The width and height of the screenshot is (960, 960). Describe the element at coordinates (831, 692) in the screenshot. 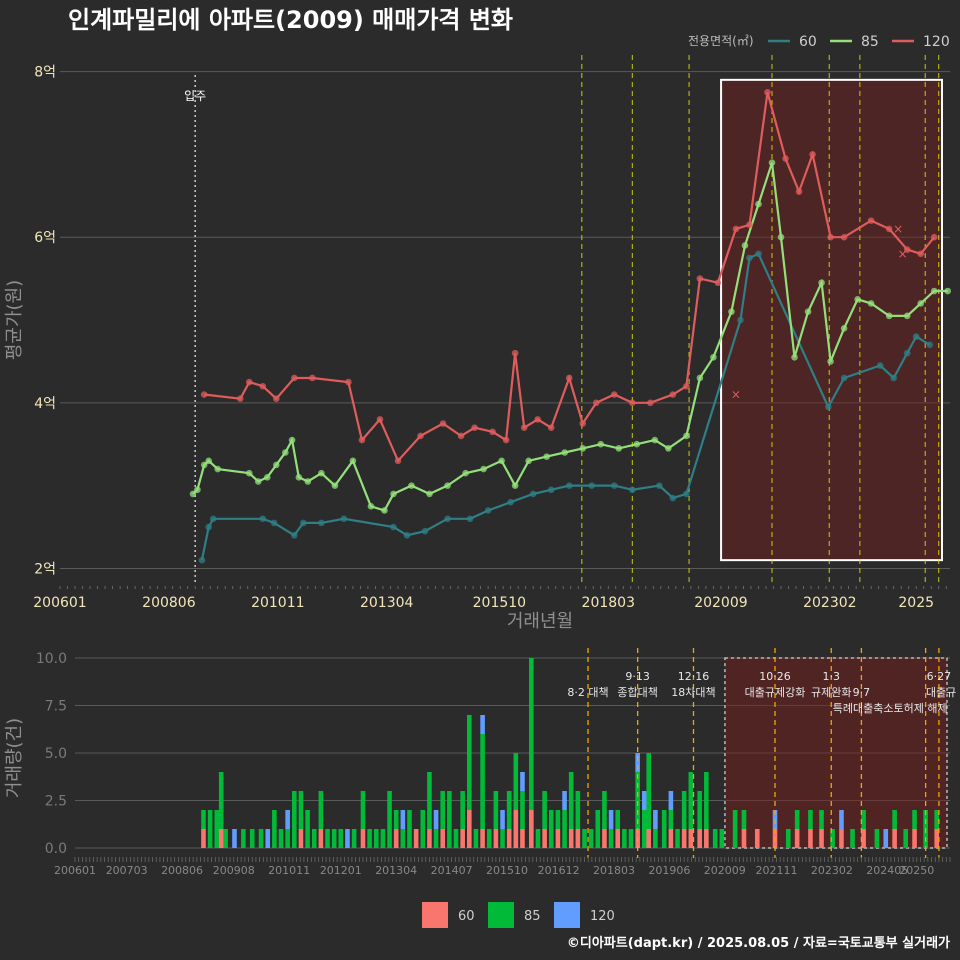

I see `policy-annotation: 규제완화` at that location.